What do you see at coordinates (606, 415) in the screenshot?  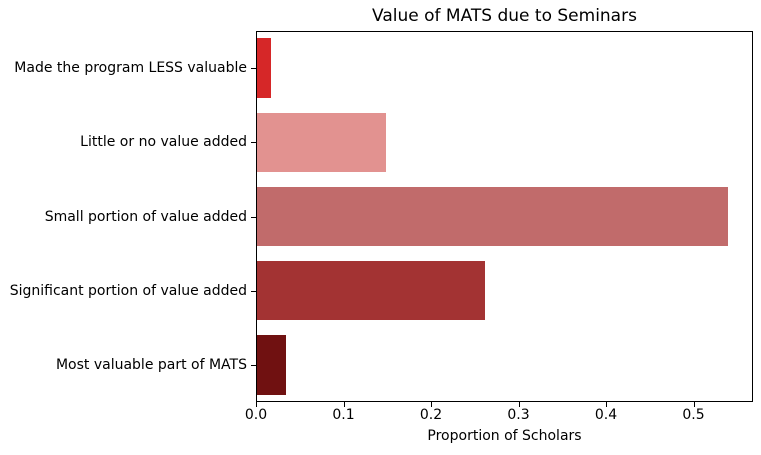 I see `x-tick-label-4: 0.4` at bounding box center [606, 415].